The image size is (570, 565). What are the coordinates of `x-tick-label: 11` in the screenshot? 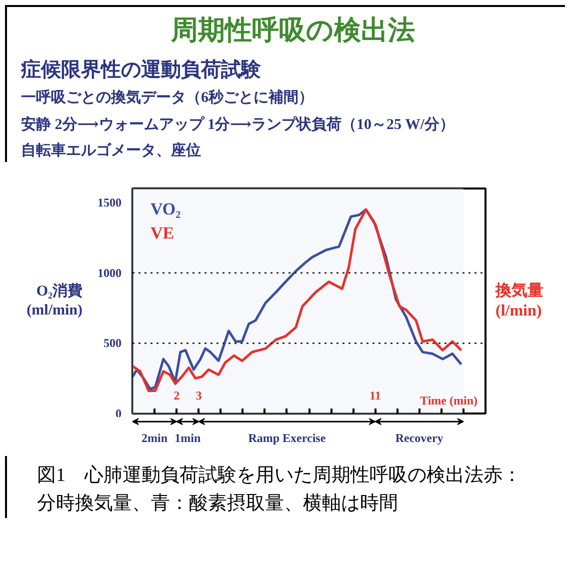 It's located at (375, 395).